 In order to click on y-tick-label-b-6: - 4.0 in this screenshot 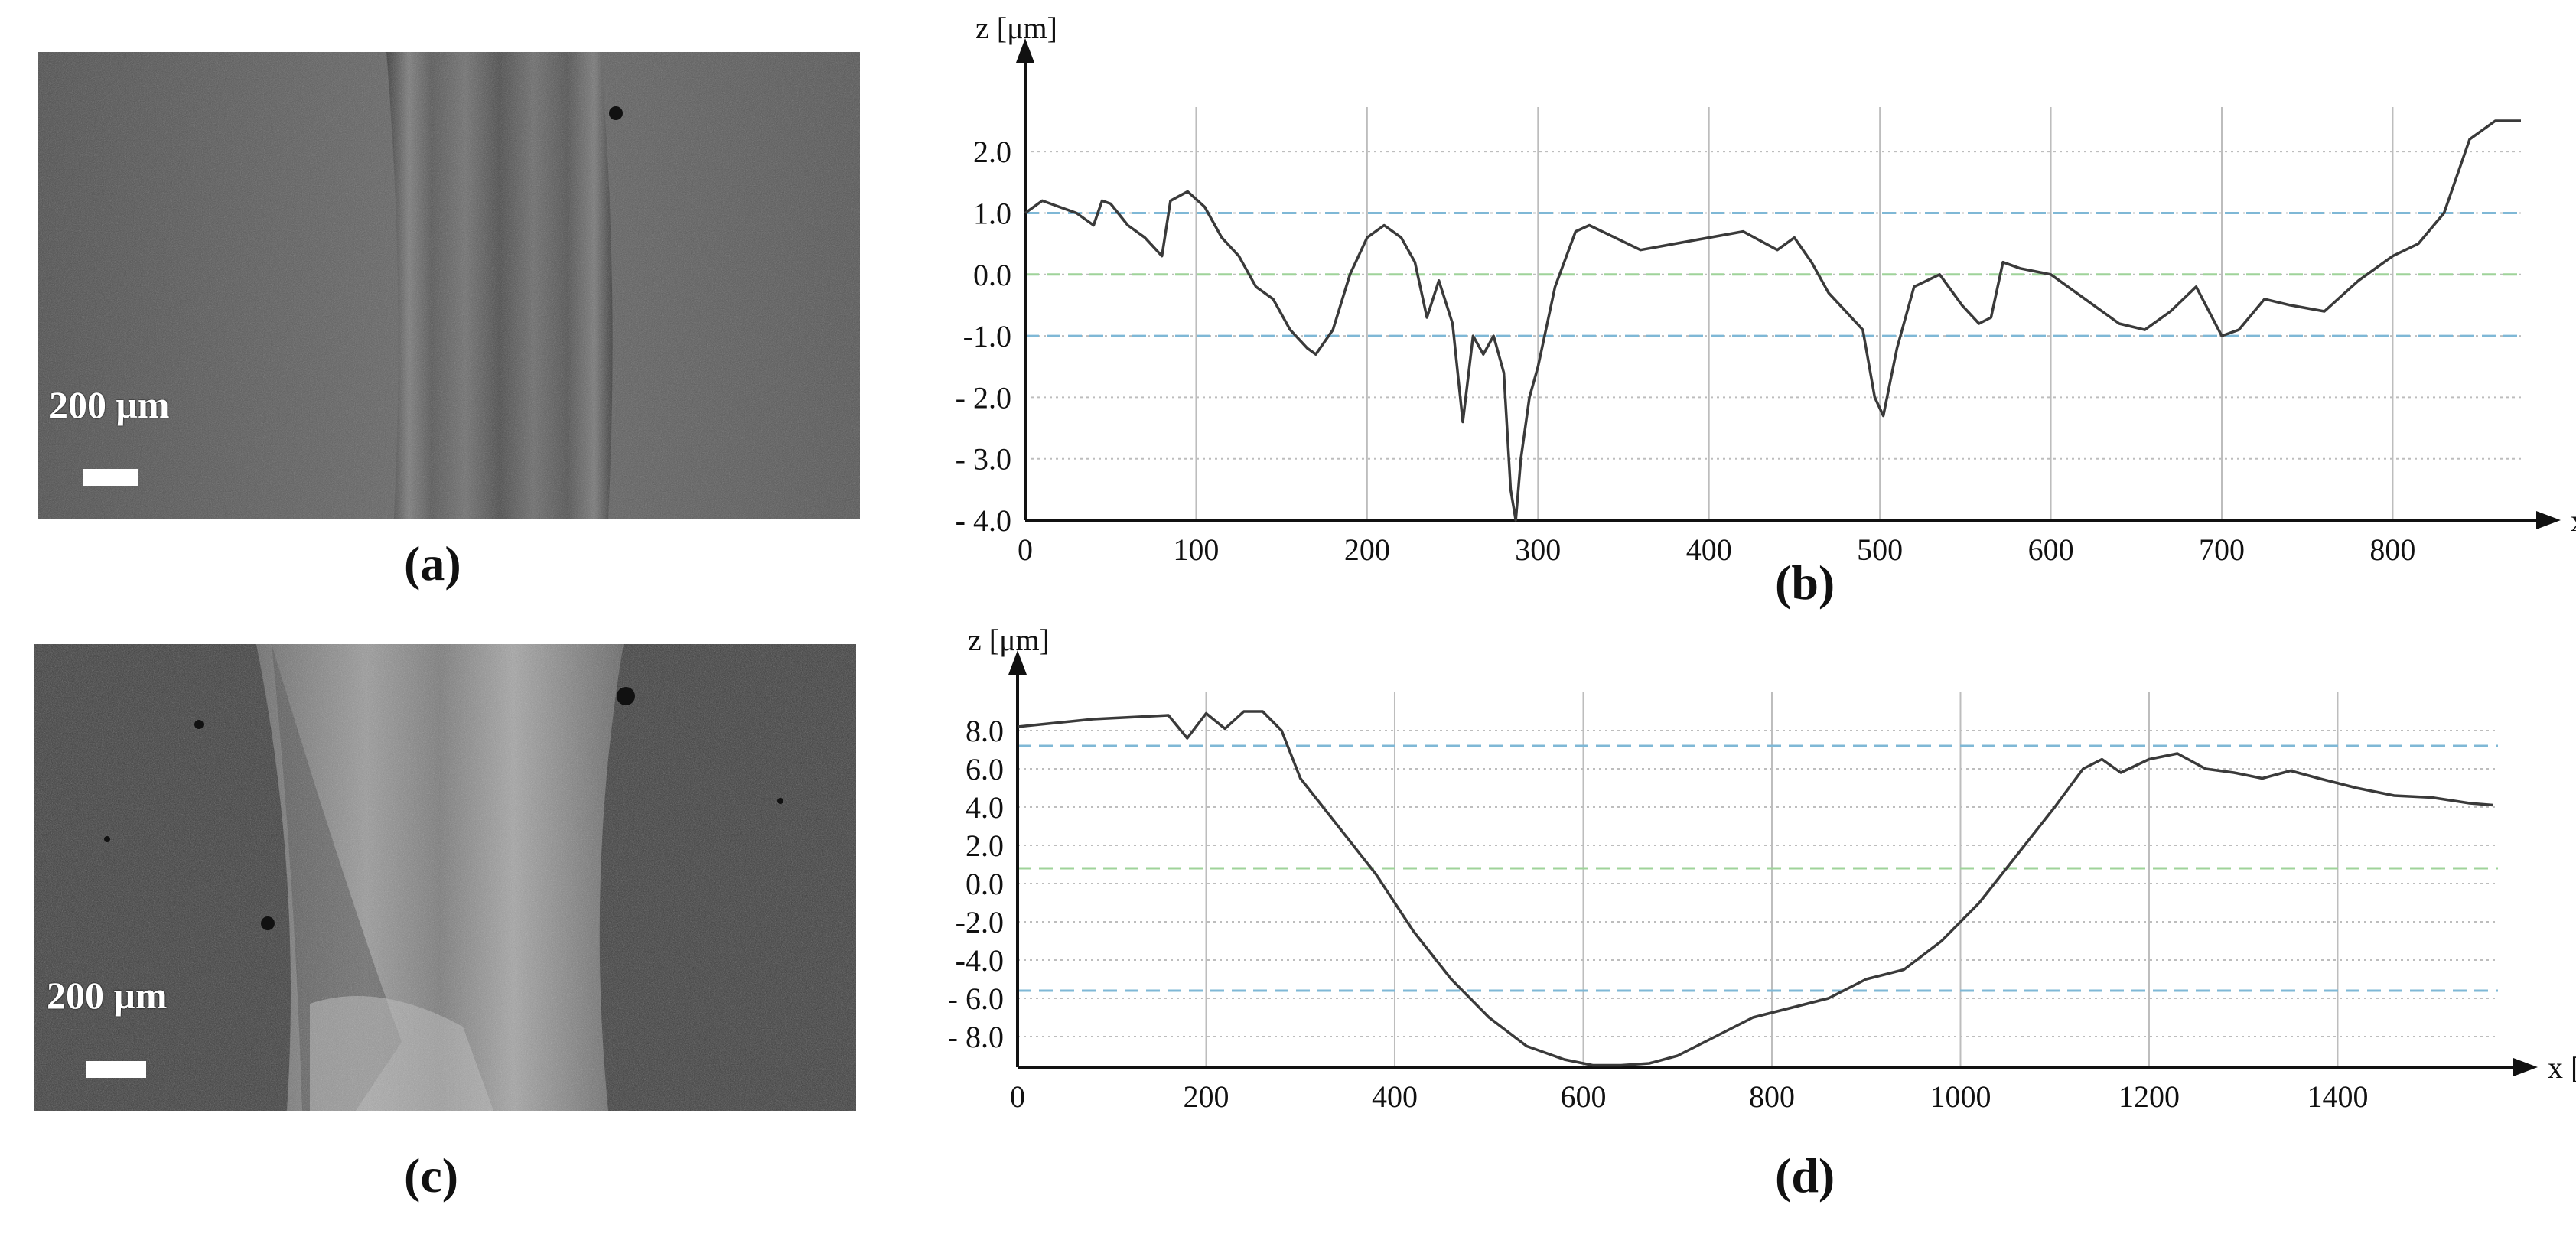, I will do `click(984, 520)`.